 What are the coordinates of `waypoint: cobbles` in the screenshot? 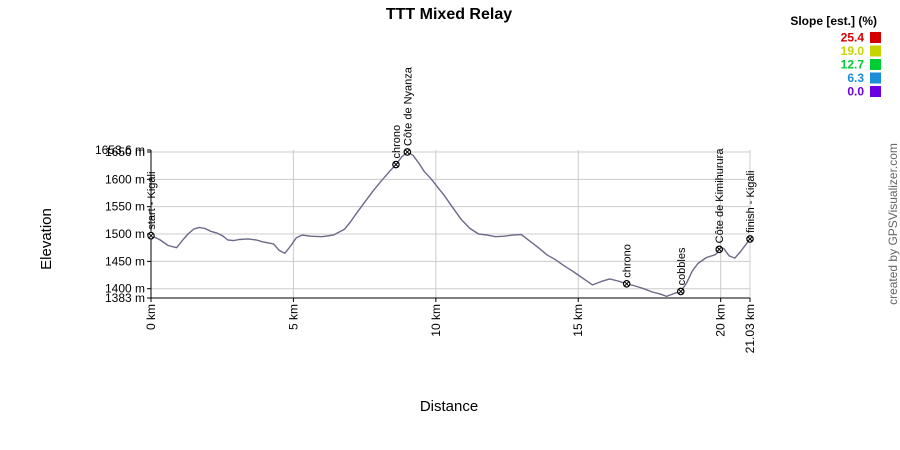 It's located at (682, 271).